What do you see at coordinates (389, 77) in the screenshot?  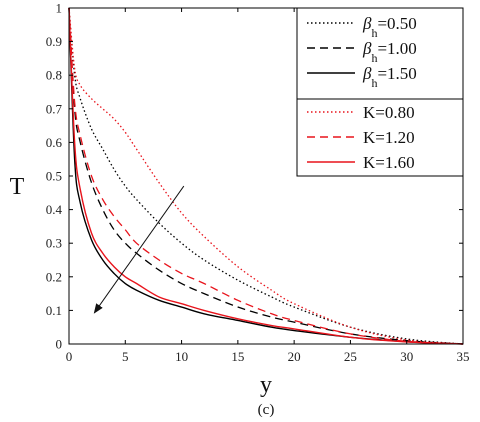 I see `legend-label-3: βh=1.50` at bounding box center [389, 77].